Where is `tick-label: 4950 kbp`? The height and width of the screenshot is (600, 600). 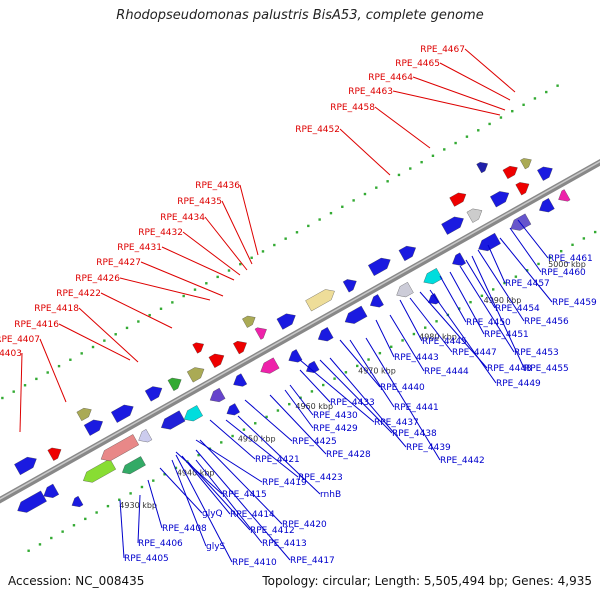
tick-label: 4950 kbp is located at coordinates (257, 438).